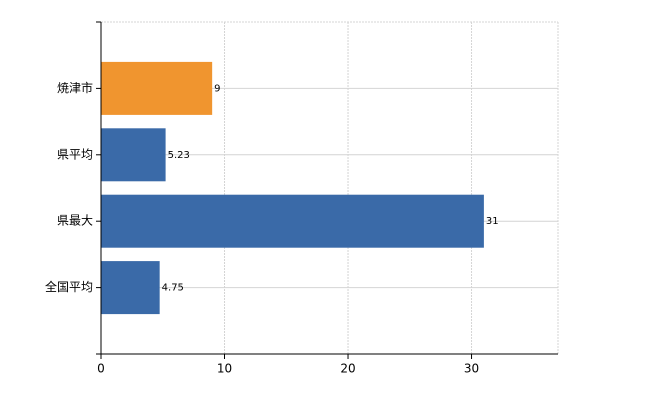 The height and width of the screenshot is (400, 650). What do you see at coordinates (173, 288) in the screenshot?
I see `value-label: 4.75` at bounding box center [173, 288].